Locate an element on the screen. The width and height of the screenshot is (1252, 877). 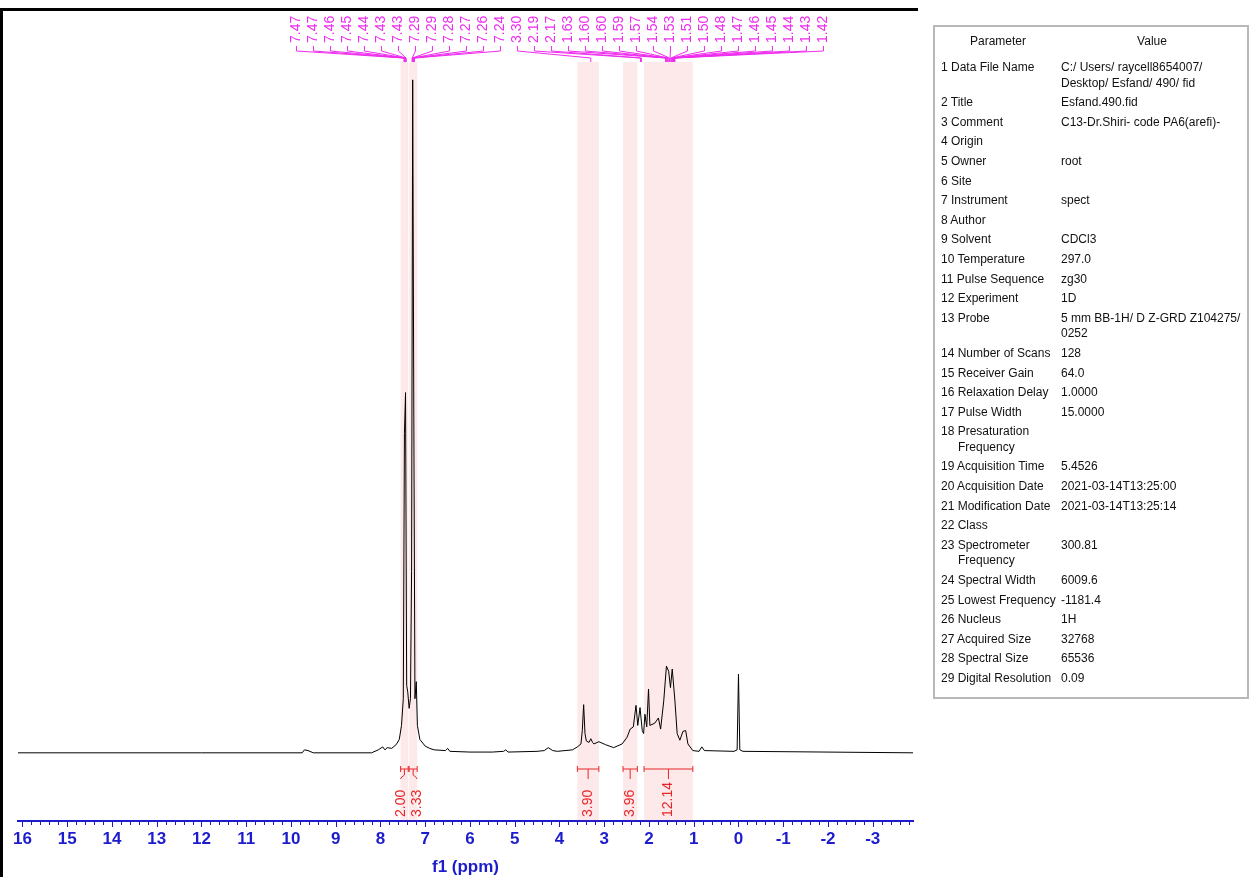
text: CDCl3 is located at coordinates (1079, 239).